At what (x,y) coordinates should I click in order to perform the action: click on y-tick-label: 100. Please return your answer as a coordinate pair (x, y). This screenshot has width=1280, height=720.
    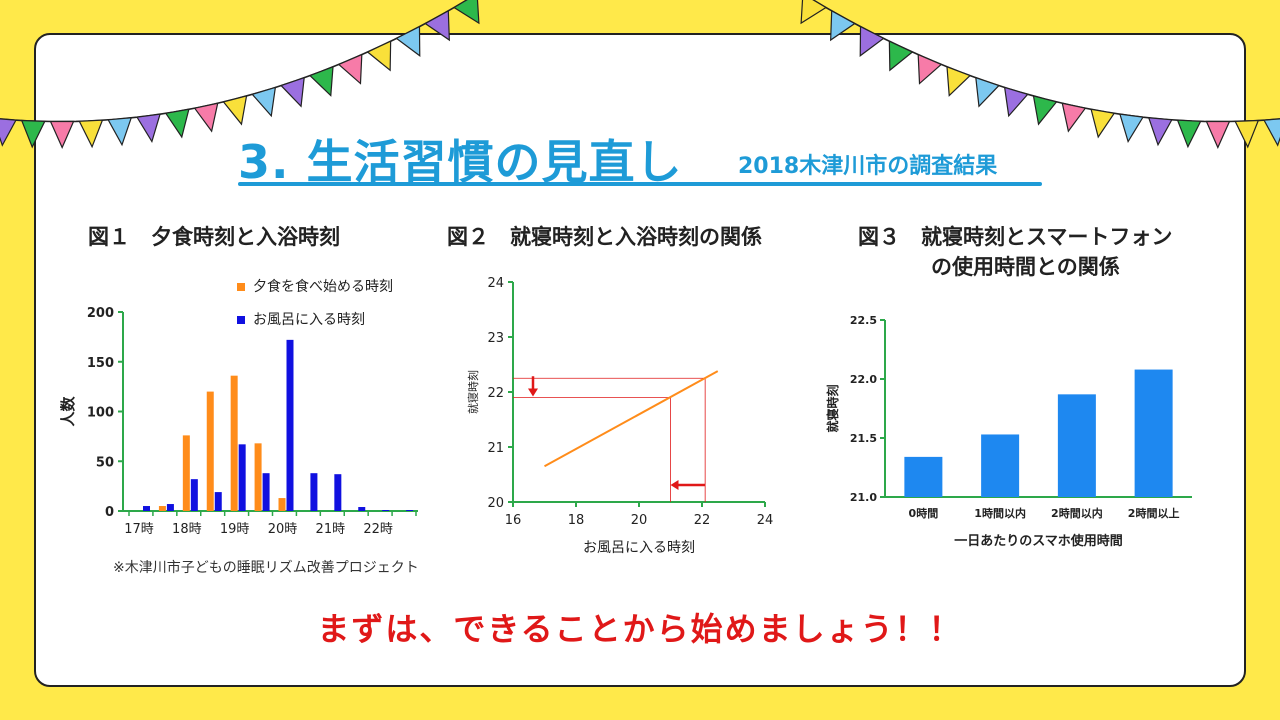
    Looking at the image, I should click on (100, 413).